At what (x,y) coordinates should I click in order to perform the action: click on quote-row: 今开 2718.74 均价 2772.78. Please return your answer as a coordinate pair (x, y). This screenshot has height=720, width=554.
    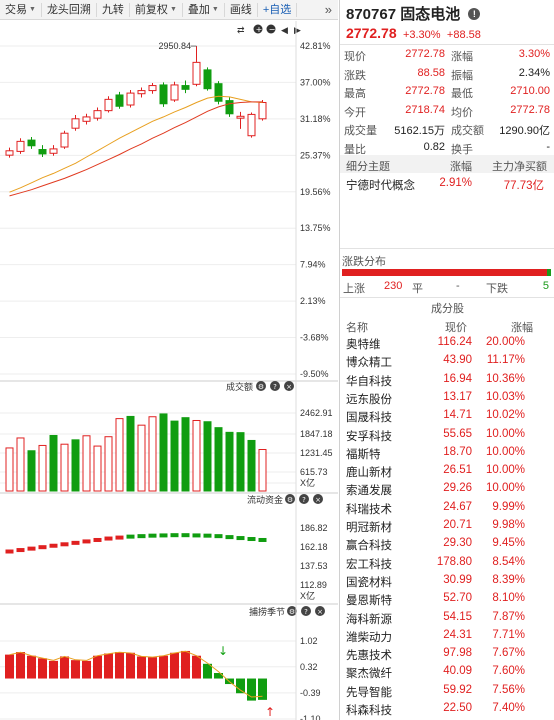
    Looking at the image, I should click on (447, 110).